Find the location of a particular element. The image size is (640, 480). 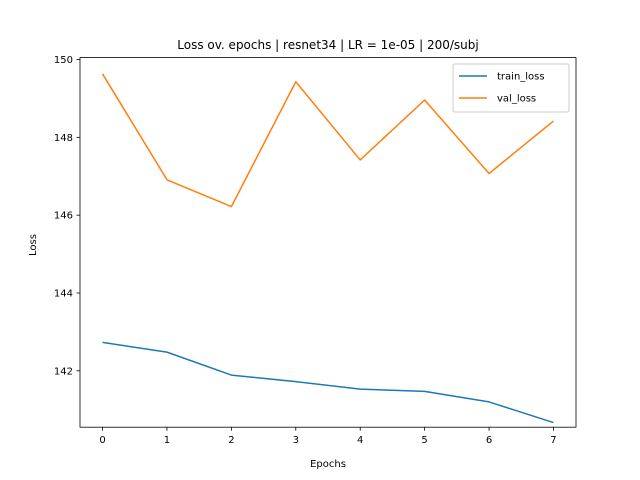

x-tick-label: 1 is located at coordinates (167, 440).